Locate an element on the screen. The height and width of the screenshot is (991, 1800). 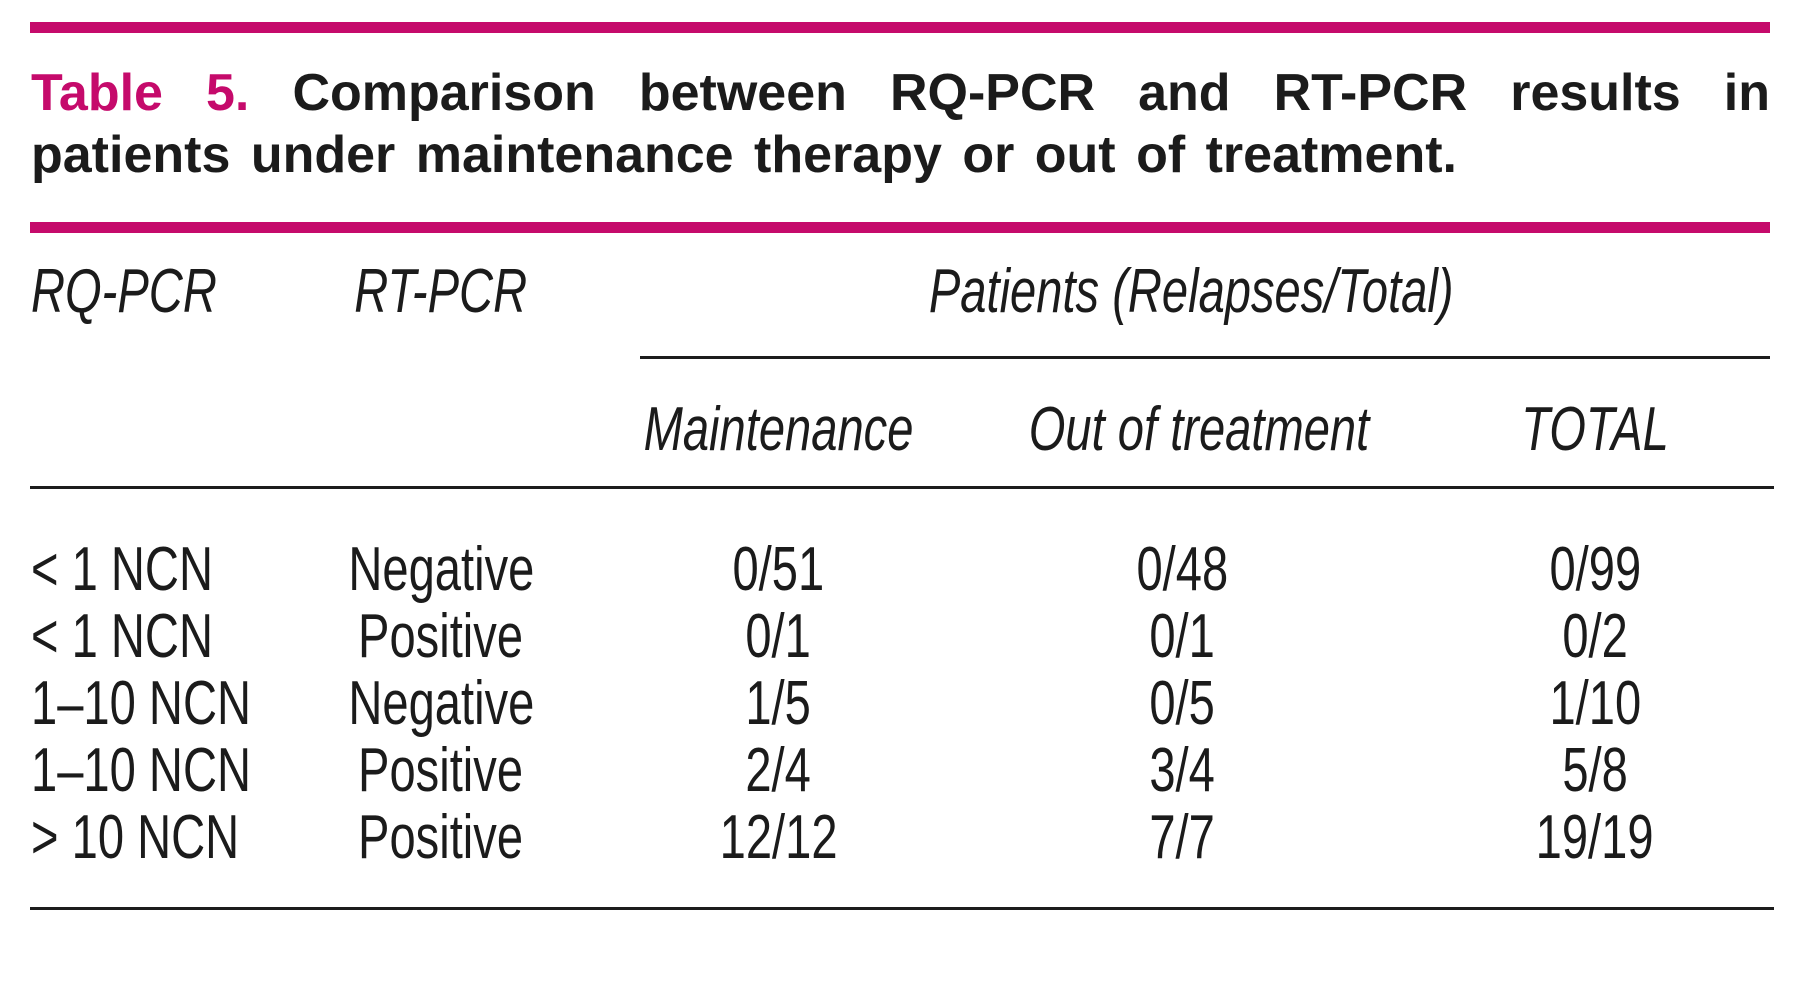
cell-out-of-treatment: 3/4 is located at coordinates (1182, 770).